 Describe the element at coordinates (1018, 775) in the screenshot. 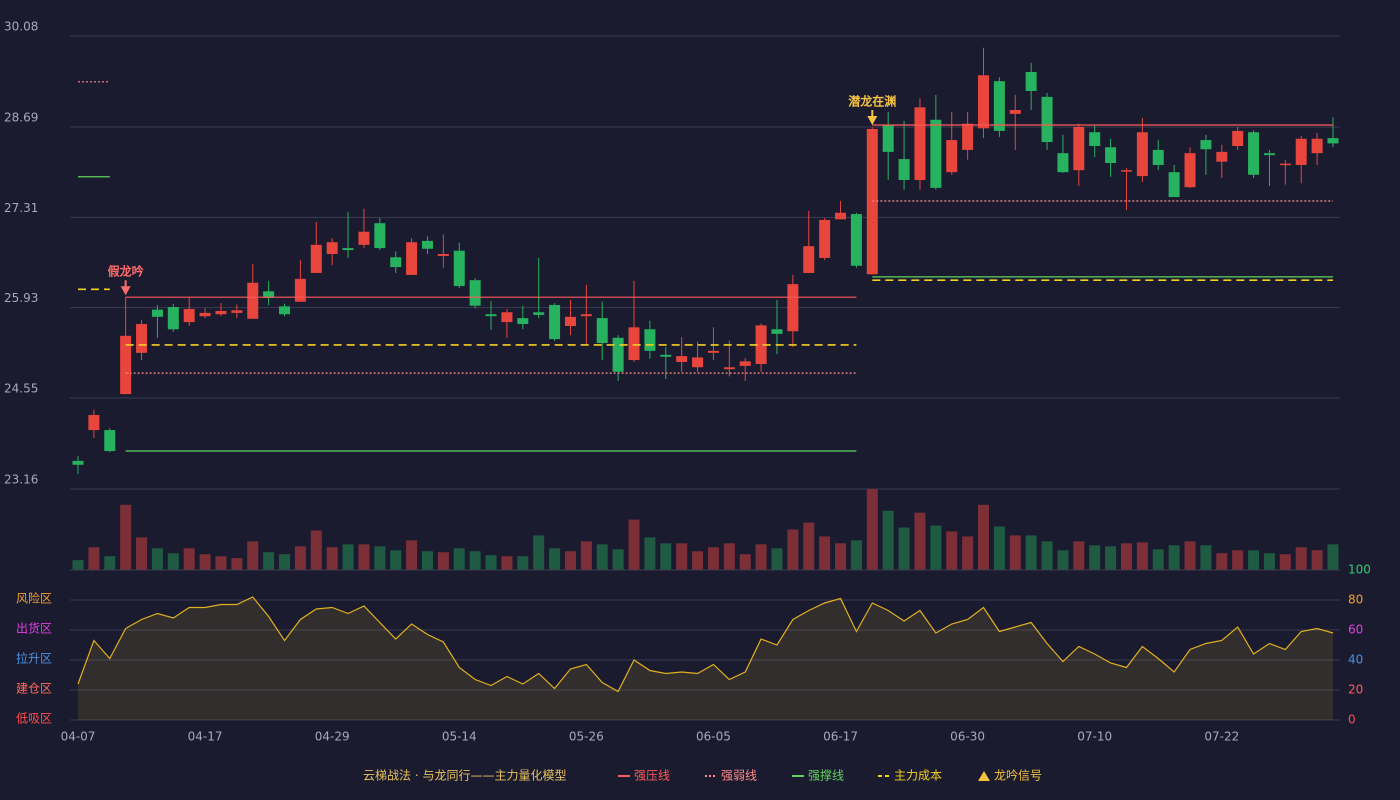

I see `legend-label: 龙吟信号` at that location.